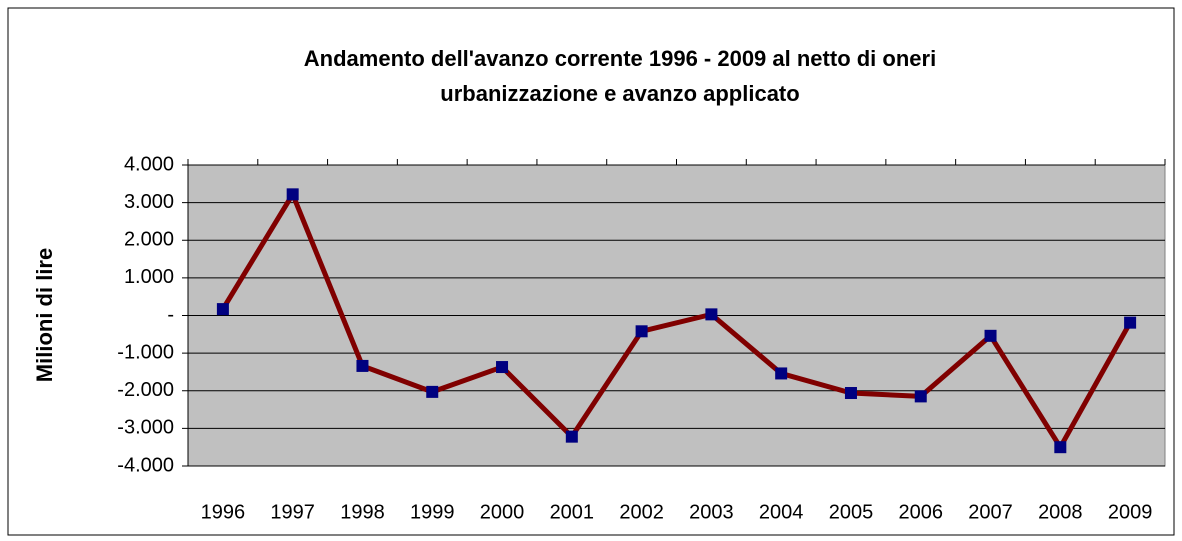 Image resolution: width=1182 pixels, height=541 pixels. What do you see at coordinates (851, 512) in the screenshot?
I see `x-tick-label: 2005` at bounding box center [851, 512].